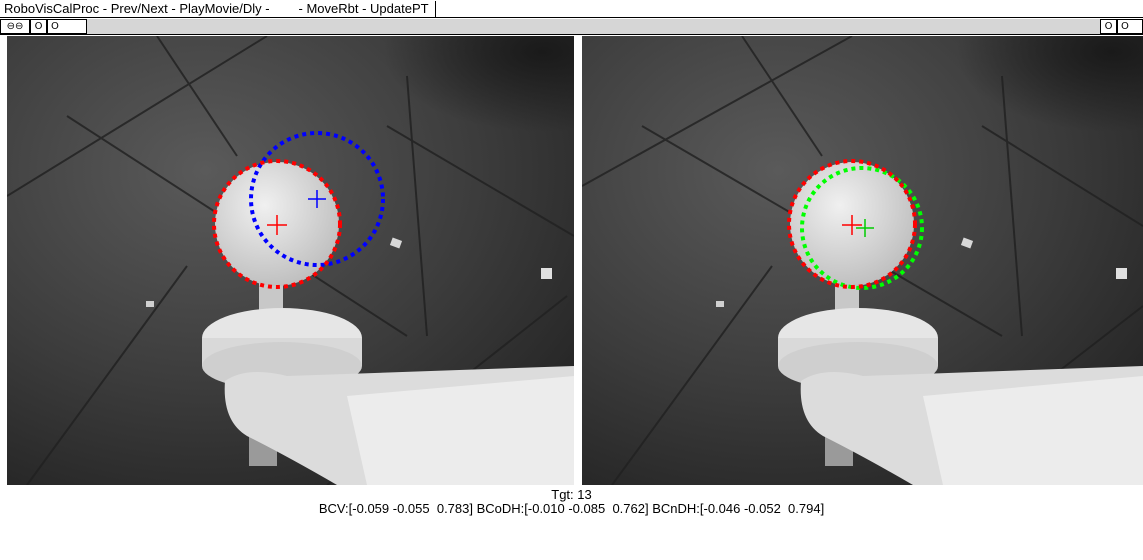  Describe the element at coordinates (571, 27) in the screenshot. I see `toolbar: ⊖⊖ O O O O` at that location.